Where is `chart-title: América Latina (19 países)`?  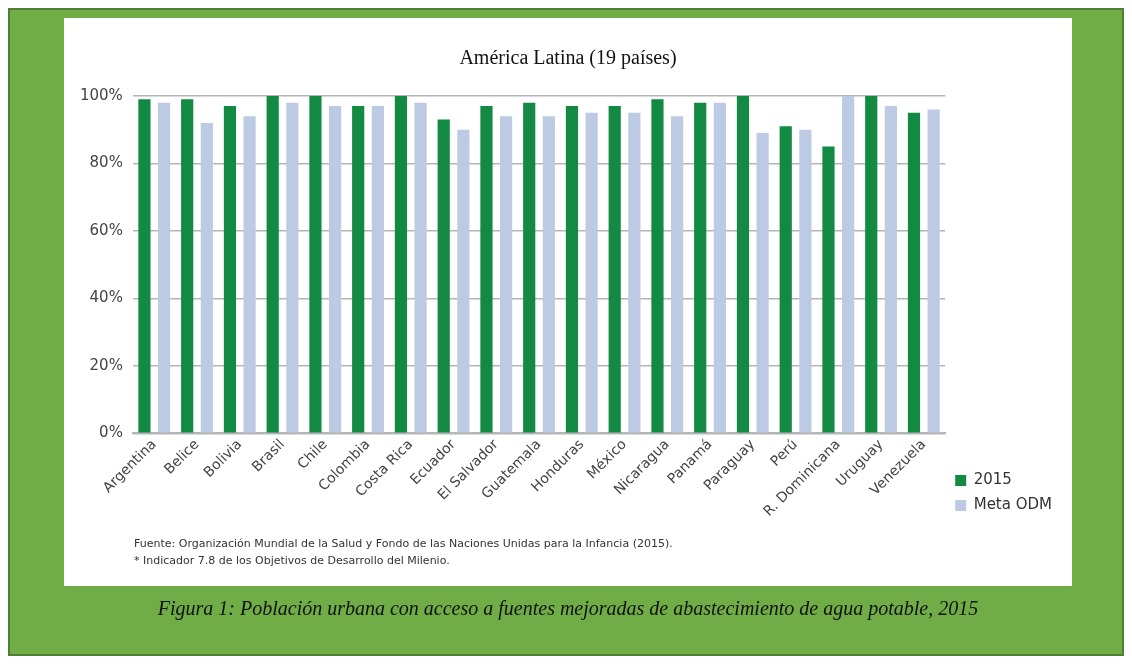 chart-title: América Latina (19 países) is located at coordinates (568, 57).